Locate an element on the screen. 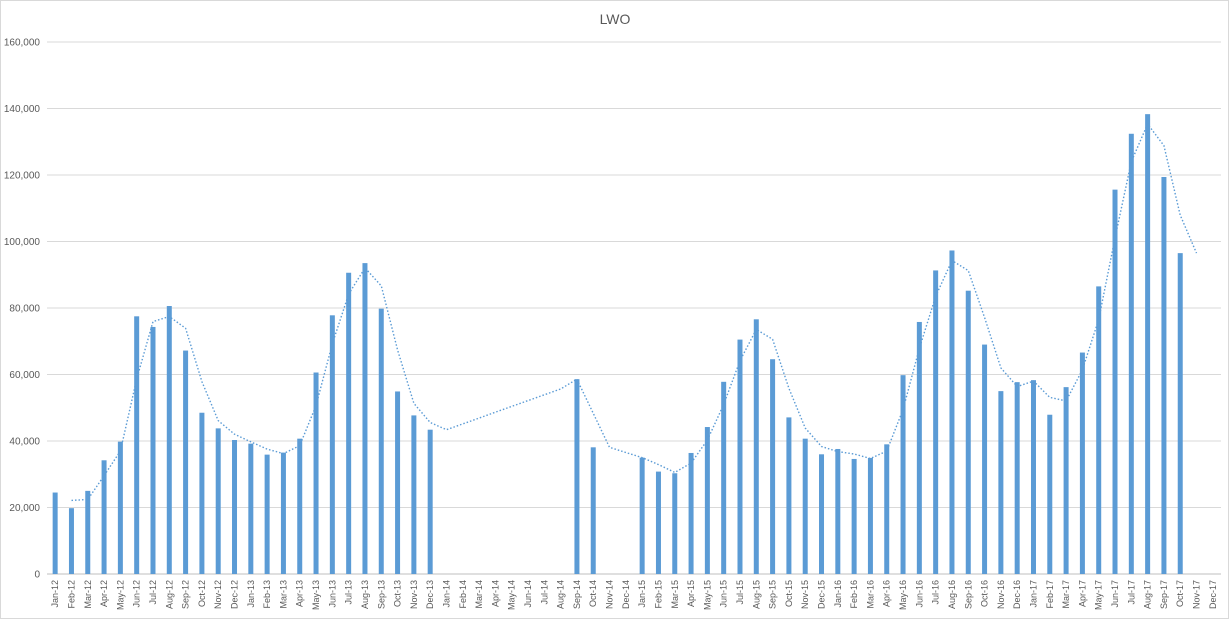  x-tick-label: May-14 is located at coordinates (512, 595).